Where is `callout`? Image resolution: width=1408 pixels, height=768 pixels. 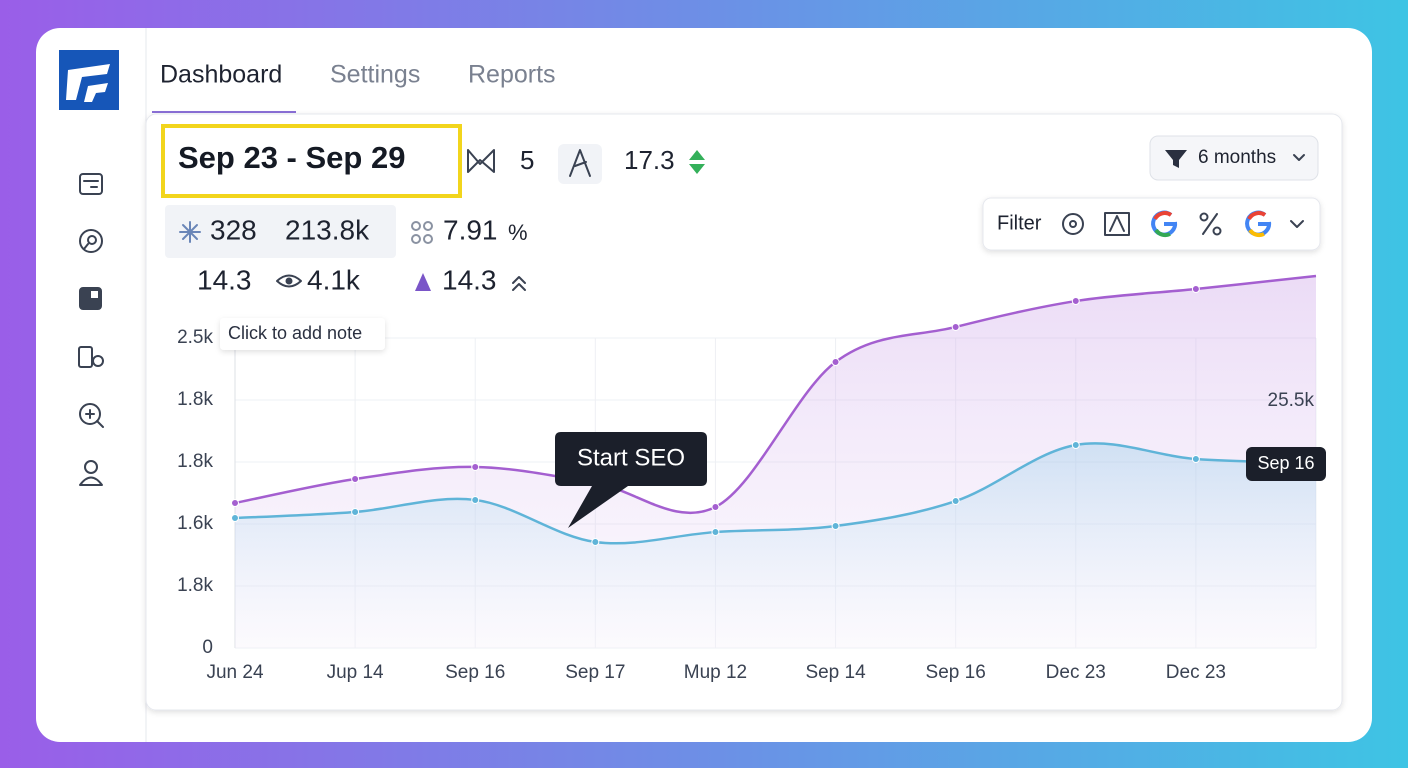 callout is located at coordinates (631, 480).